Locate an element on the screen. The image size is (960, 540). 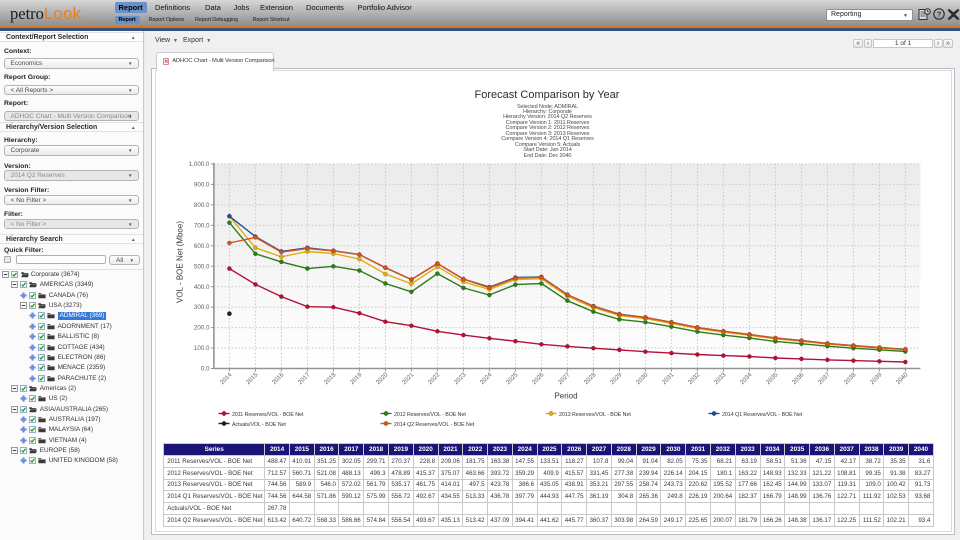
svg-text: 2035 is located at coordinates (772, 378).